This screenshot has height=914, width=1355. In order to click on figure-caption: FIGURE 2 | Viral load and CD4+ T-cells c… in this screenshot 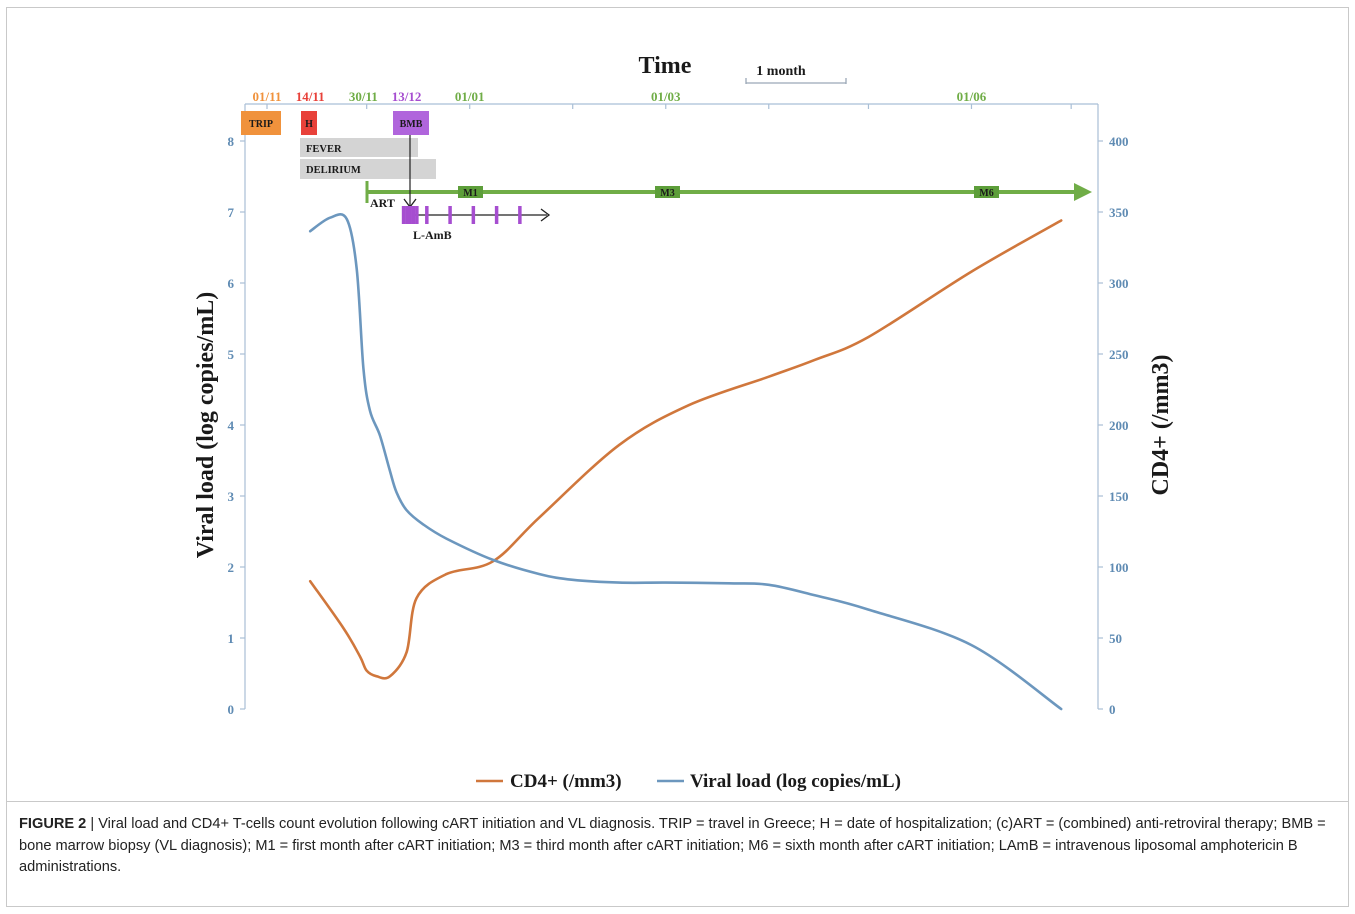, I will do `click(676, 846)`.